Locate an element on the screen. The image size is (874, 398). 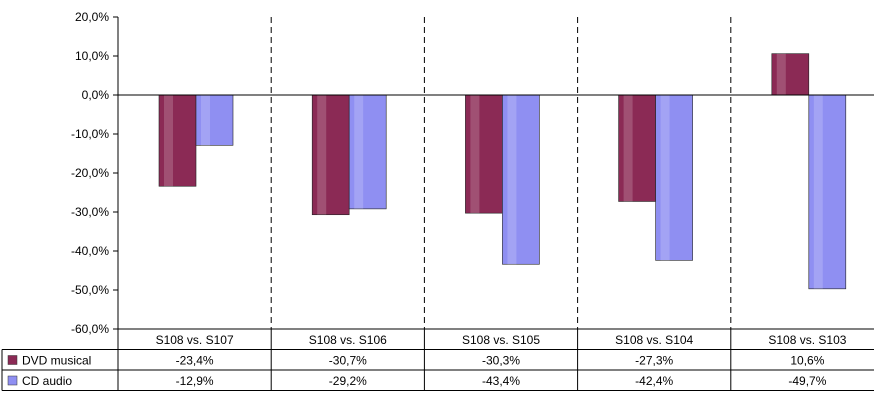
y-tick-label: -30,0% is located at coordinates (90, 212).